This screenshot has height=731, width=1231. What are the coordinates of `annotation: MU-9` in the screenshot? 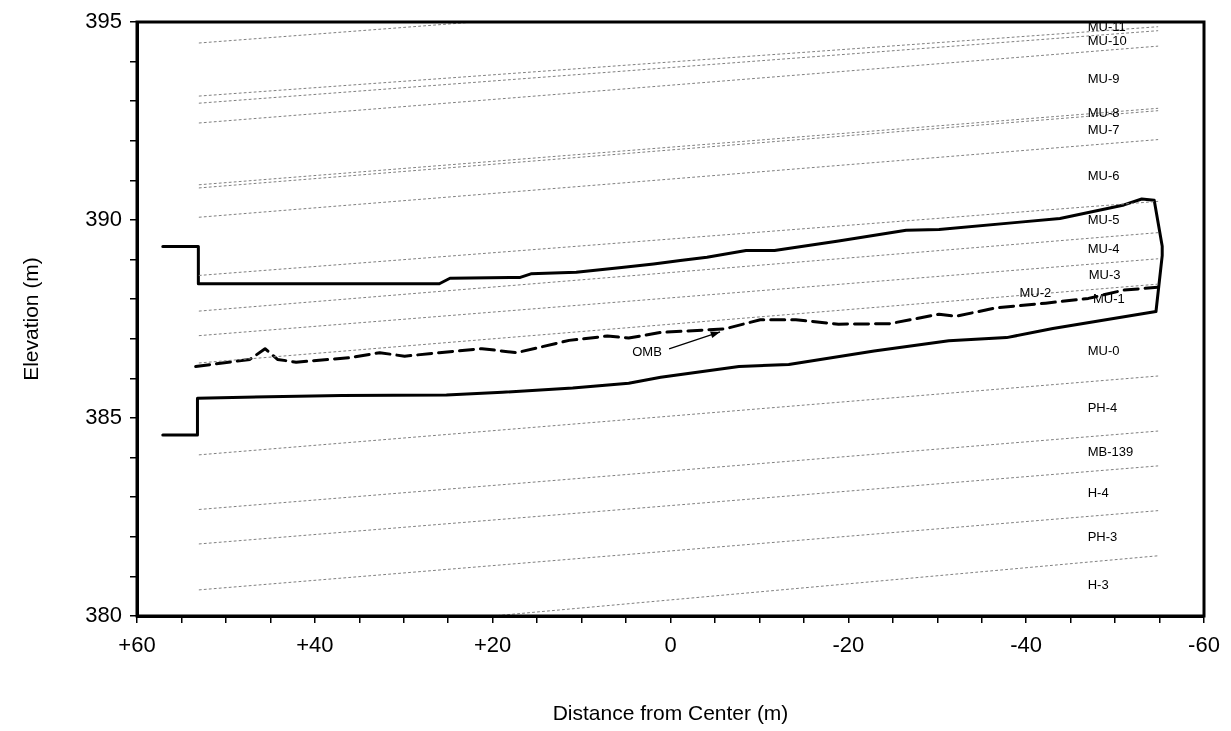 It's located at (1103, 79).